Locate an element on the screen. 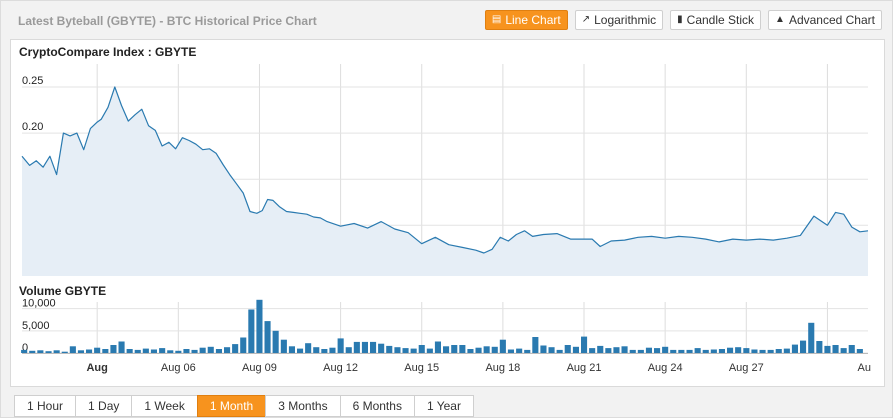 The width and height of the screenshot is (893, 418). volume-y-tick-label: 5,000 is located at coordinates (36, 326).